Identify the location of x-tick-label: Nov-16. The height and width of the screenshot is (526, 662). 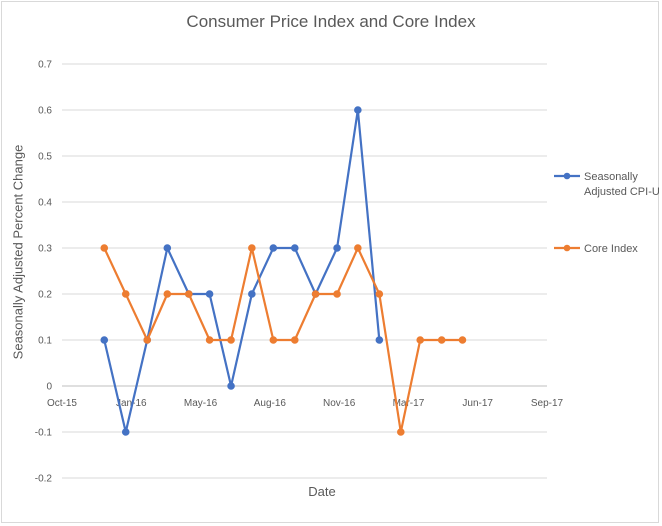
(339, 403).